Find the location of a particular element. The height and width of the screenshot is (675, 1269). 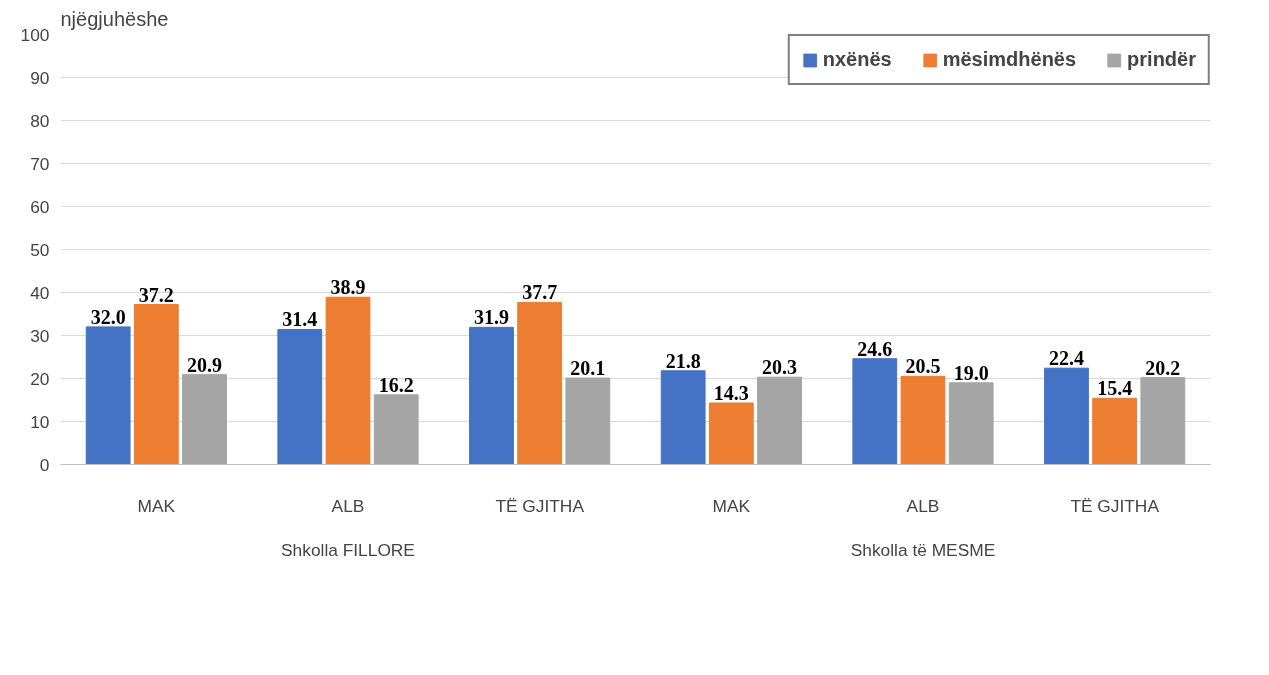

data-label: 20.3 is located at coordinates (780, 367).